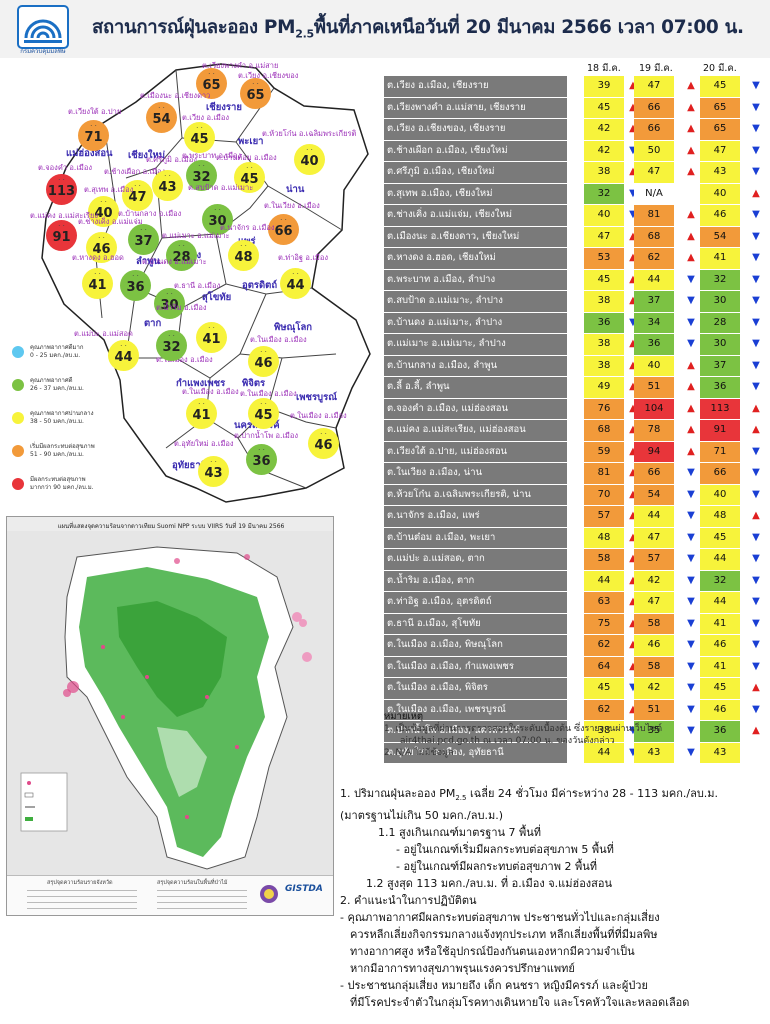  Describe the element at coordinates (475, 537) in the screenshot. I see `station-name: ต.บ้านต๋อม อ.เมือง, พะเยา` at that location.